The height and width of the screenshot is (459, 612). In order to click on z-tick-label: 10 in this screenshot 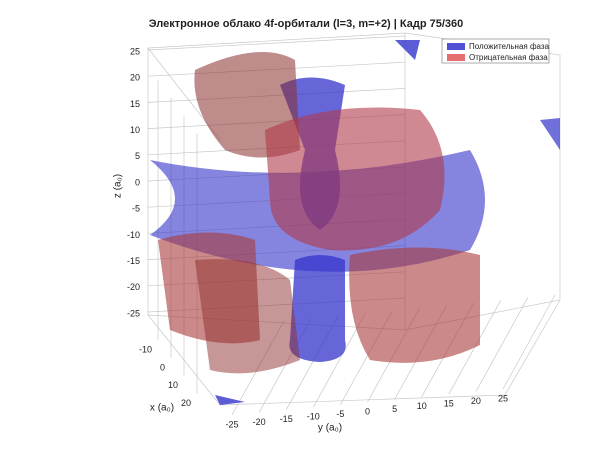, I will do `click(135, 130)`.